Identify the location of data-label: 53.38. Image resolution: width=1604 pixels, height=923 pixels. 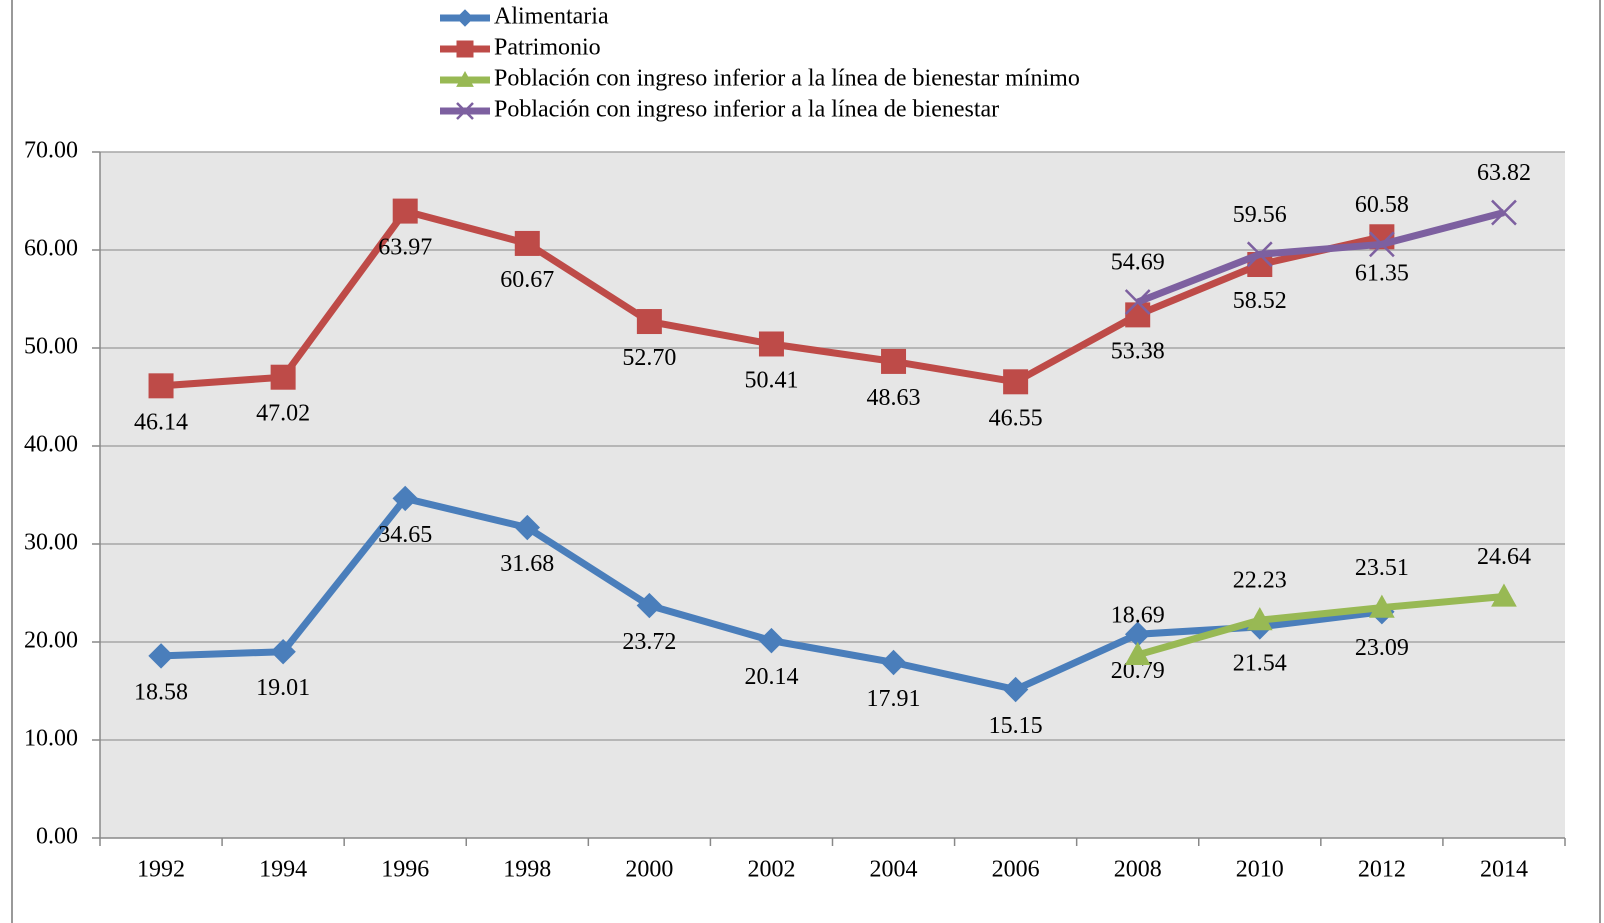
(1138, 351).